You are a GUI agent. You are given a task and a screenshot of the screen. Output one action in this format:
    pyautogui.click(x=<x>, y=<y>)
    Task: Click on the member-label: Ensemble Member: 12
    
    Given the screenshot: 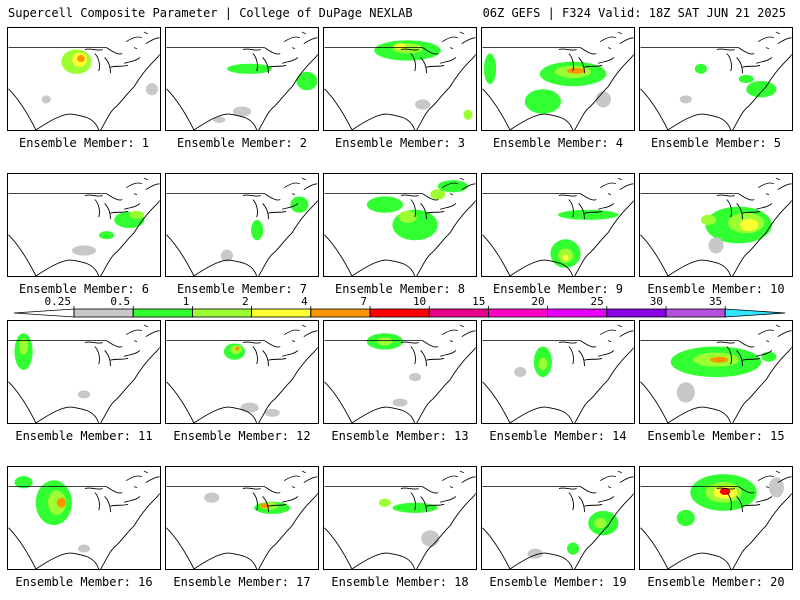 What is the action you would take?
    pyautogui.click(x=242, y=436)
    